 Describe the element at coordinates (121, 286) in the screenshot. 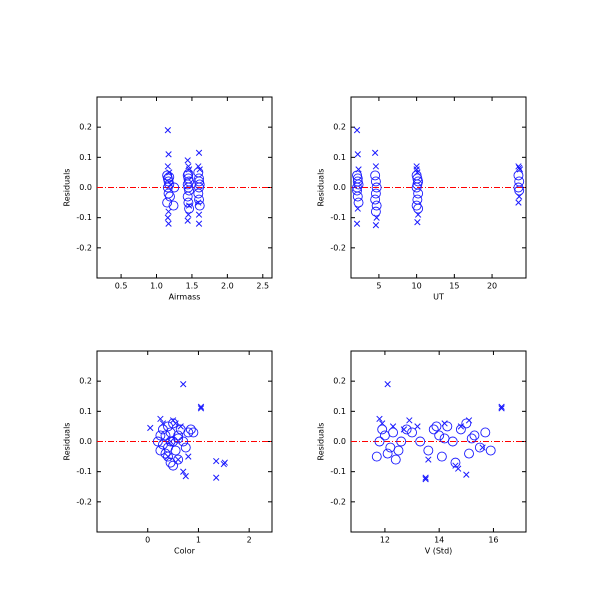

I see `x-tick-label: 0.5` at that location.